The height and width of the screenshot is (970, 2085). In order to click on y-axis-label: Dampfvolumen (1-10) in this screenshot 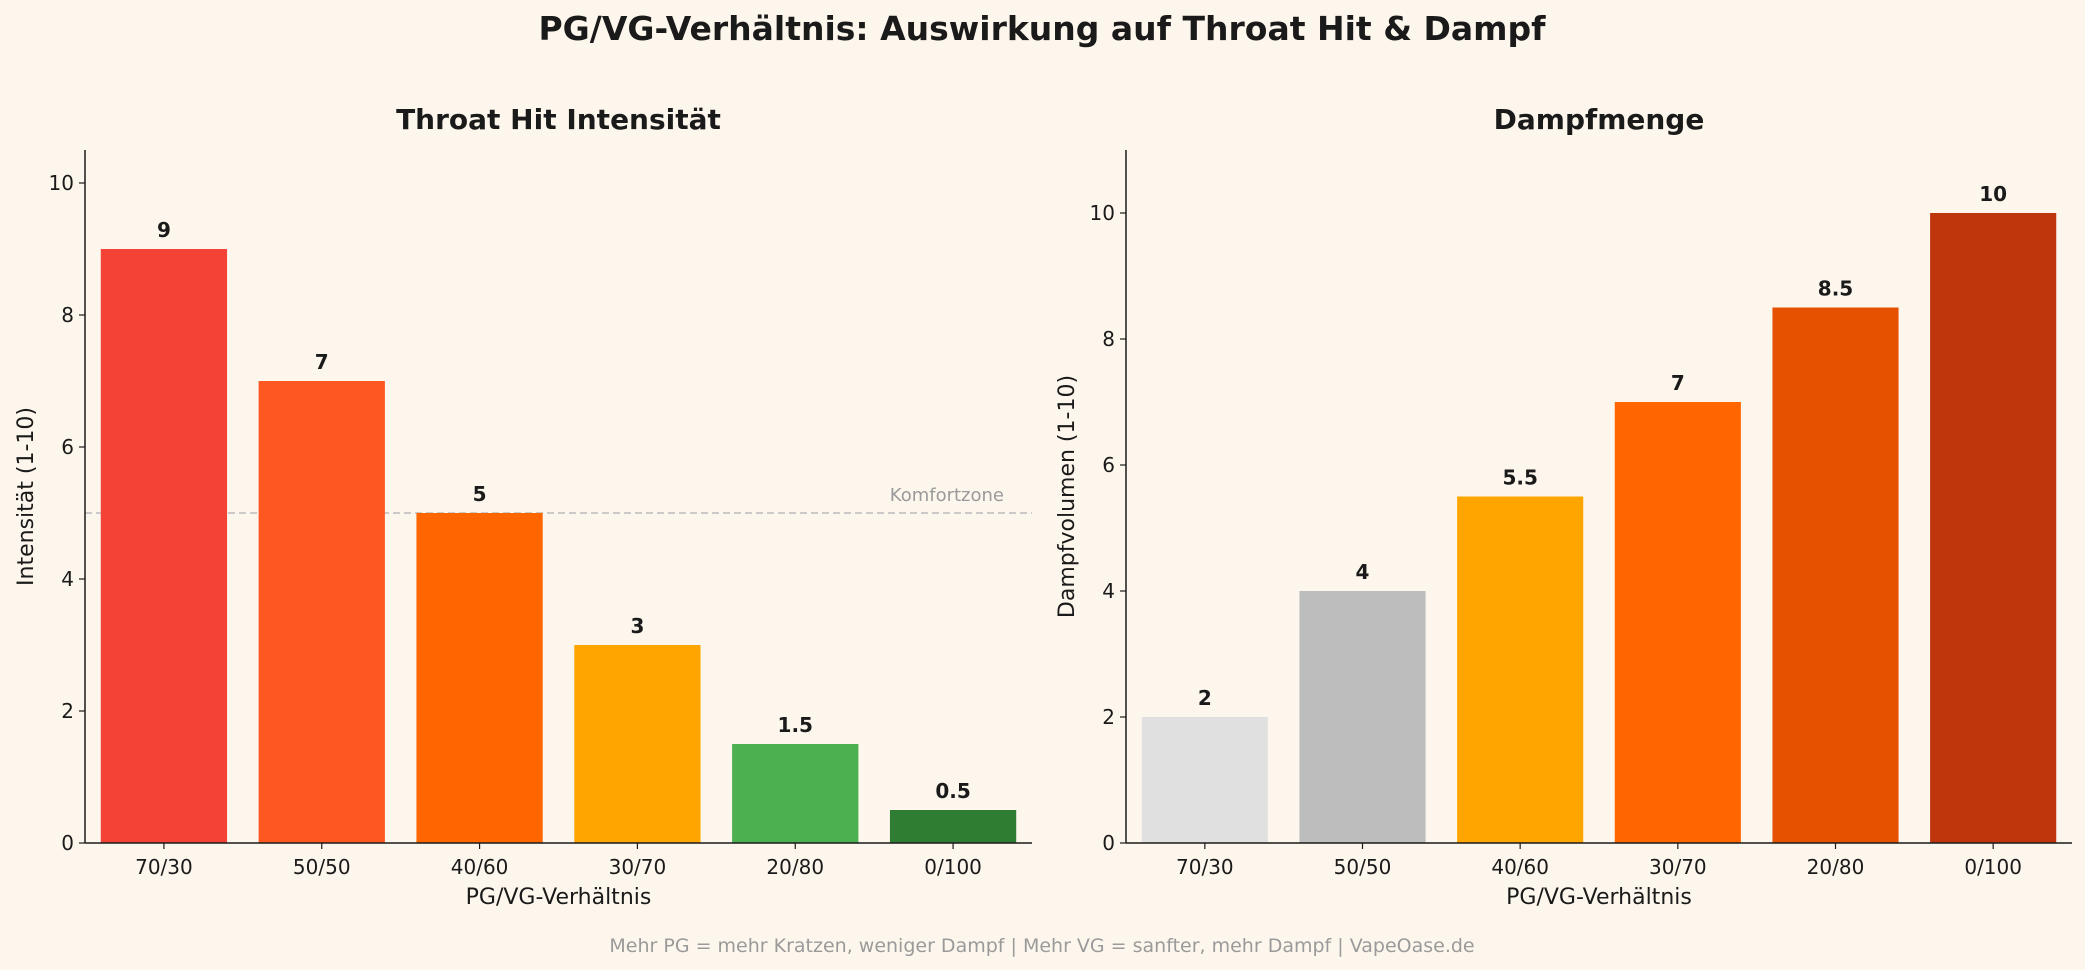, I will do `click(1067, 496)`.